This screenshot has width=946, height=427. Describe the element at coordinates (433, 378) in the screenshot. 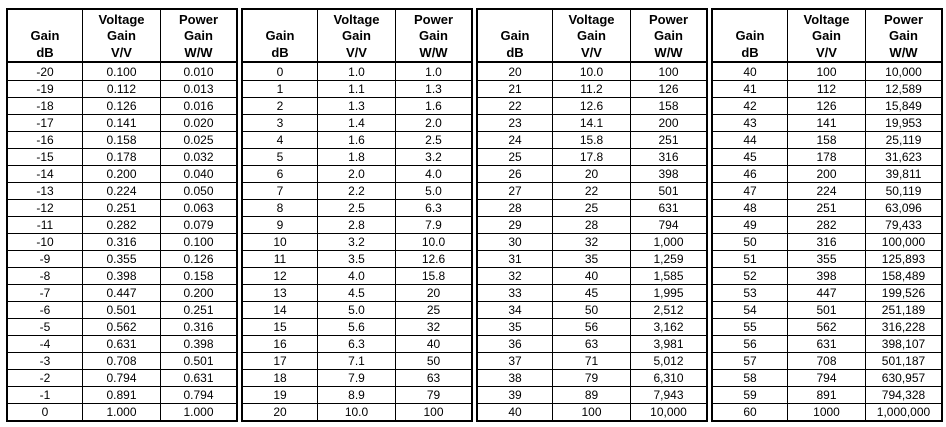

I see `power-gain-cell: 63` at that location.